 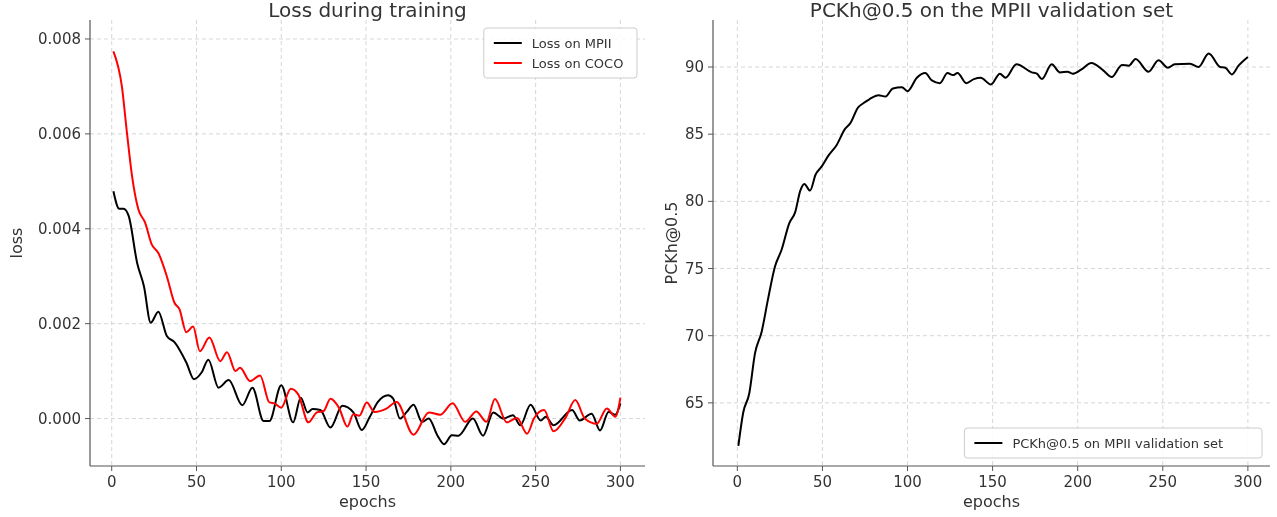 What do you see at coordinates (694, 201) in the screenshot?
I see `y-tick-label: 80` at bounding box center [694, 201].